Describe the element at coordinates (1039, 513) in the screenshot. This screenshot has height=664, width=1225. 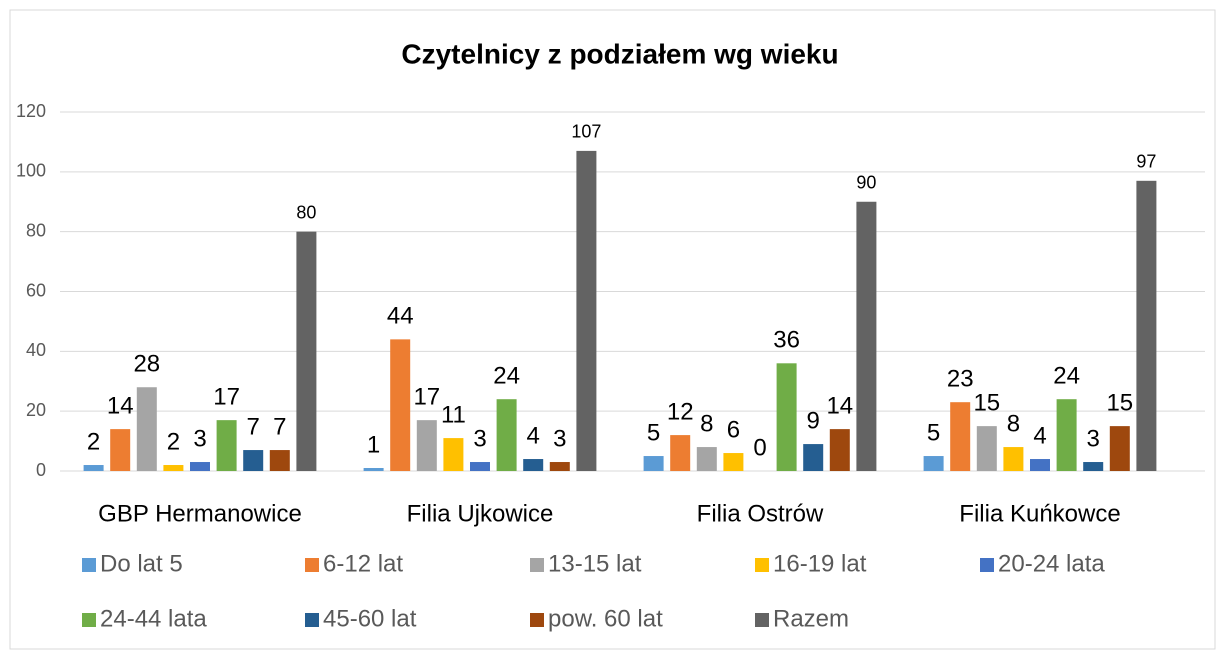
I see `x-tick-label: Filia Kuńkowce` at that location.